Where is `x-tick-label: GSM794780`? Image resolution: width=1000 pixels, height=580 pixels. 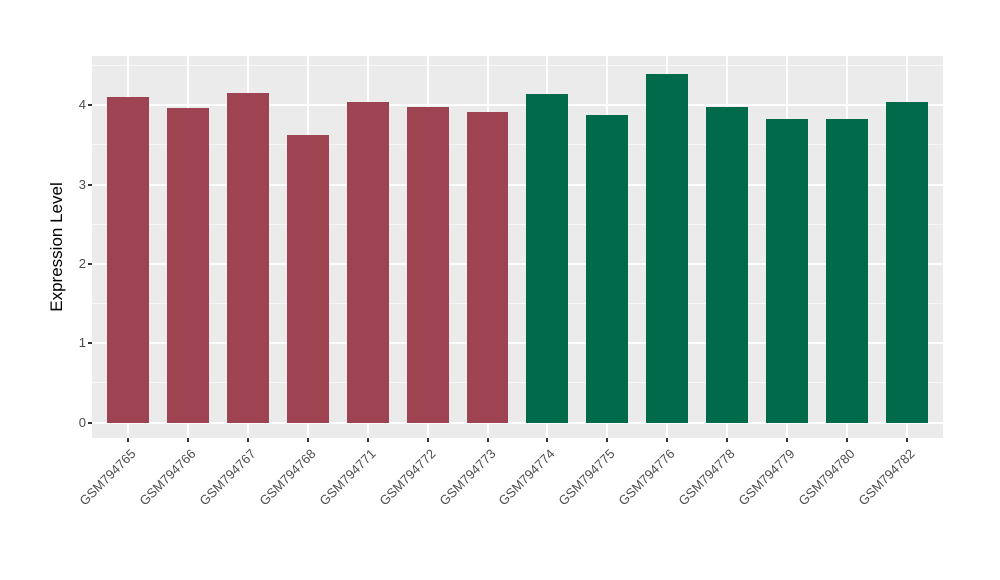 x-tick-label: GSM794780 is located at coordinates (826, 477).